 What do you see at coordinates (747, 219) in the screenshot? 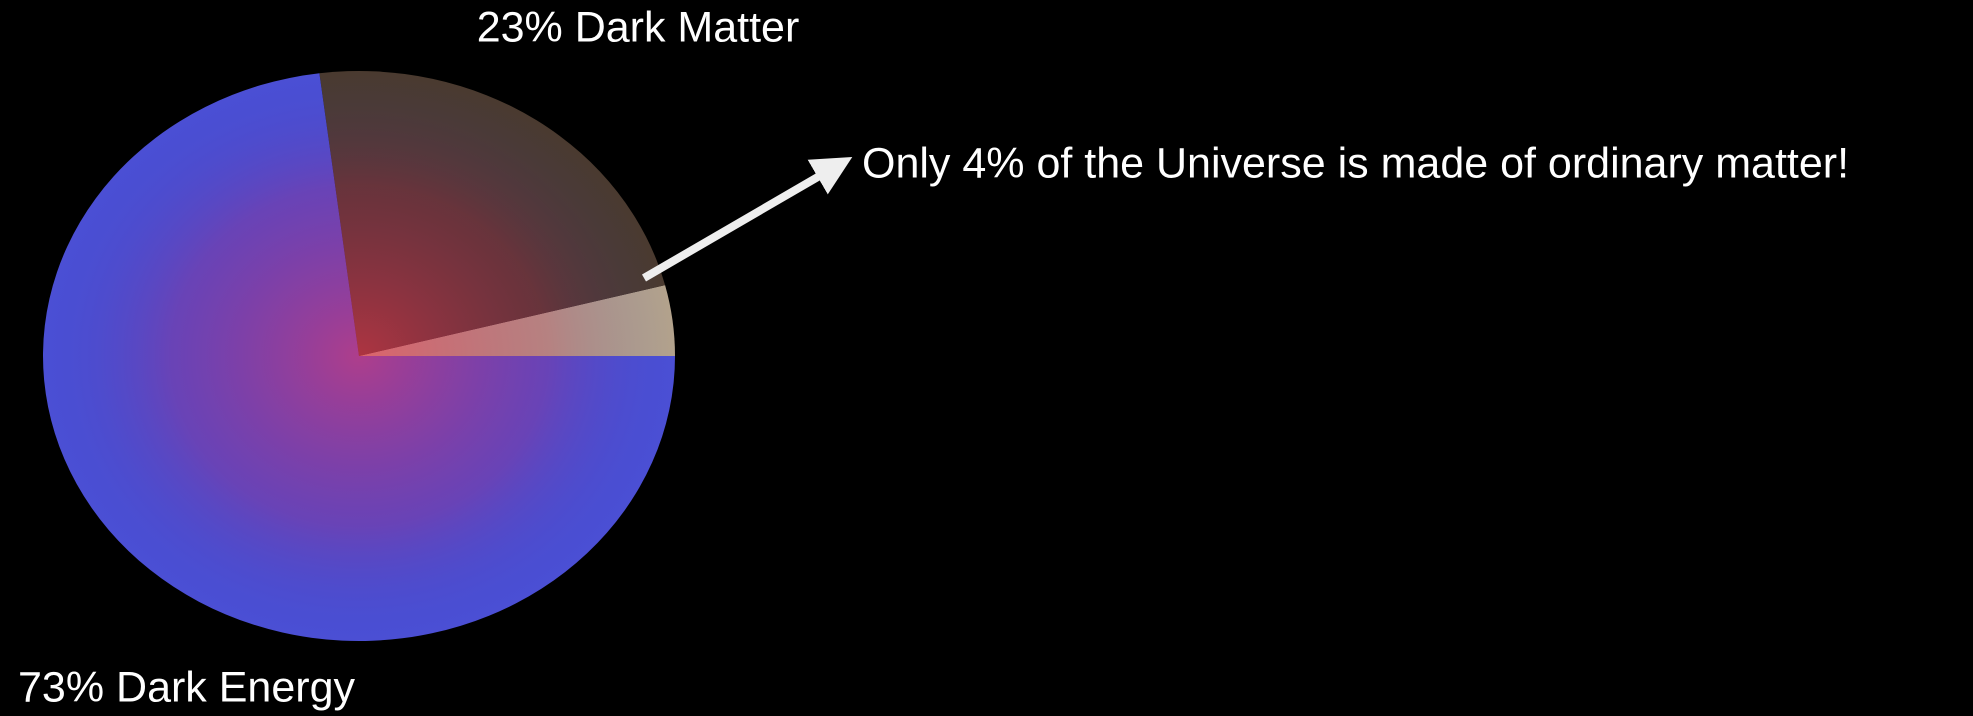
I see `arrow` at bounding box center [747, 219].